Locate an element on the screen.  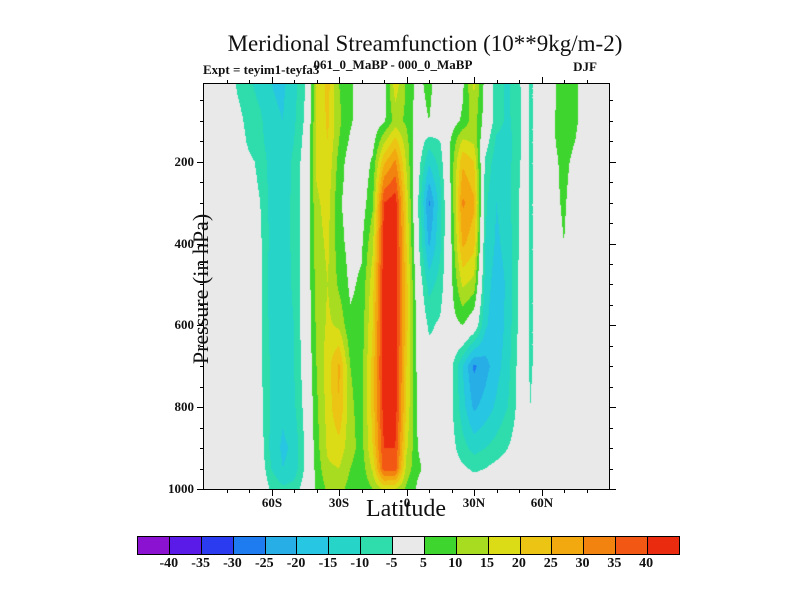
y-tick-label: 800 is located at coordinates (184, 406).